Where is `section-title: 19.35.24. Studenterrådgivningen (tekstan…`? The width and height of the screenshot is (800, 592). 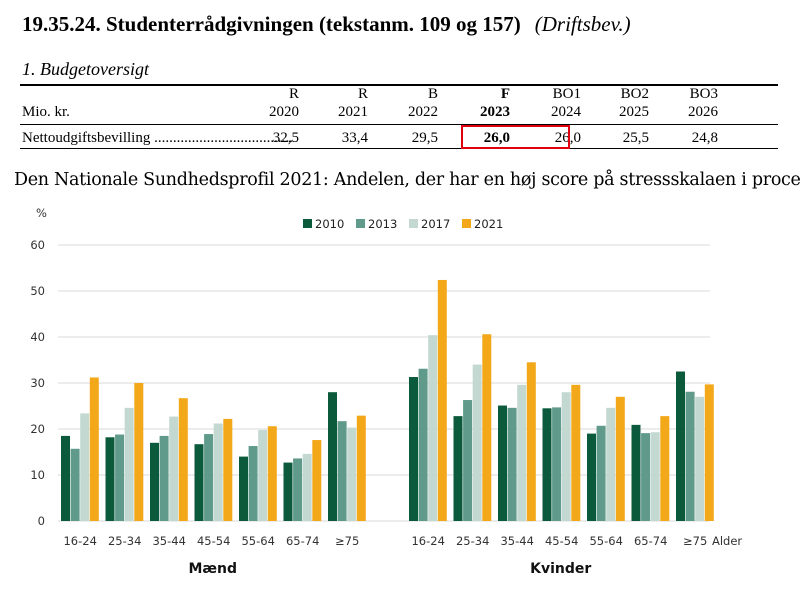
section-title: 19.35.24. Studenterrådgivningen (tekstan… is located at coordinates (326, 24).